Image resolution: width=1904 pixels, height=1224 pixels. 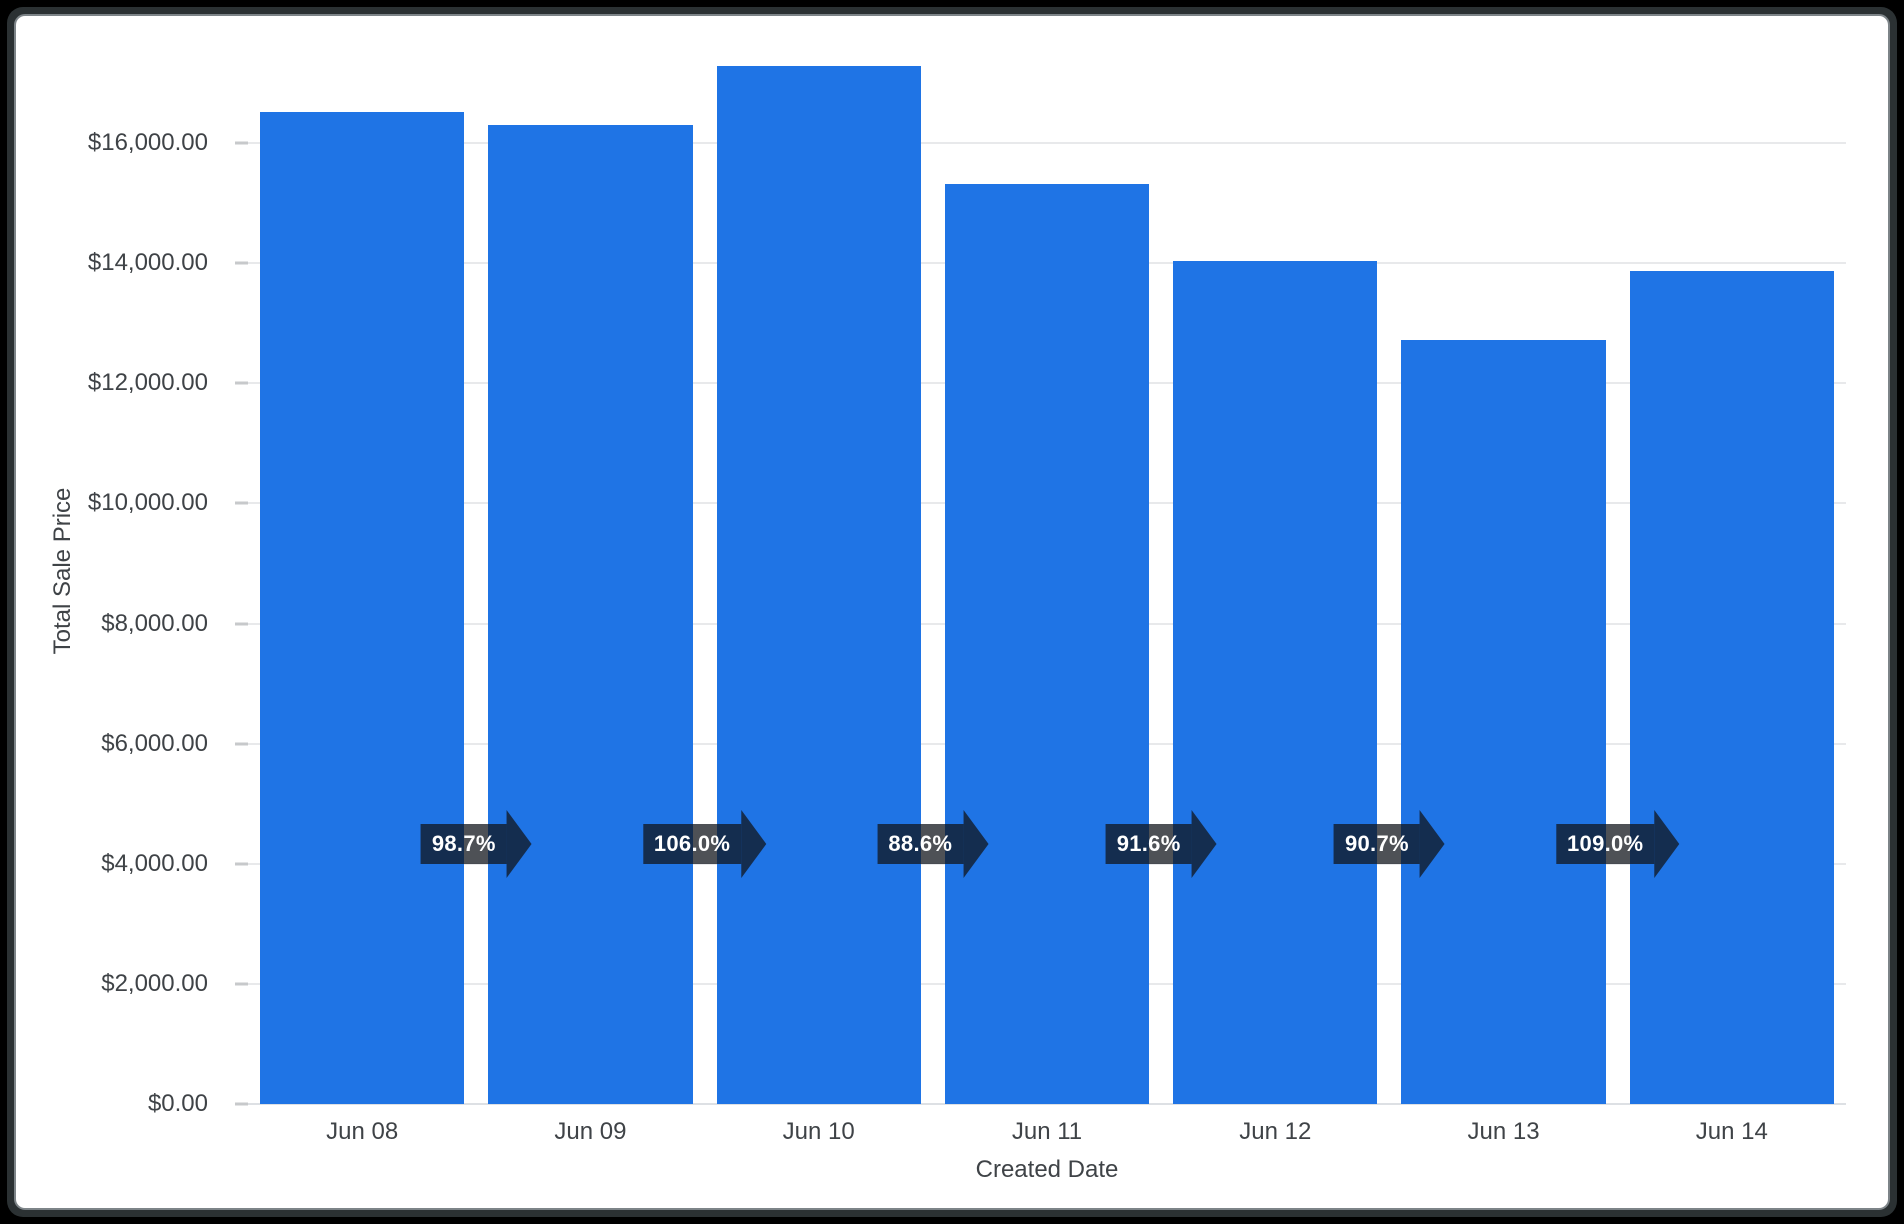 What do you see at coordinates (62, 571) in the screenshot?
I see `y-axis-title: Total Sale Price` at bounding box center [62, 571].